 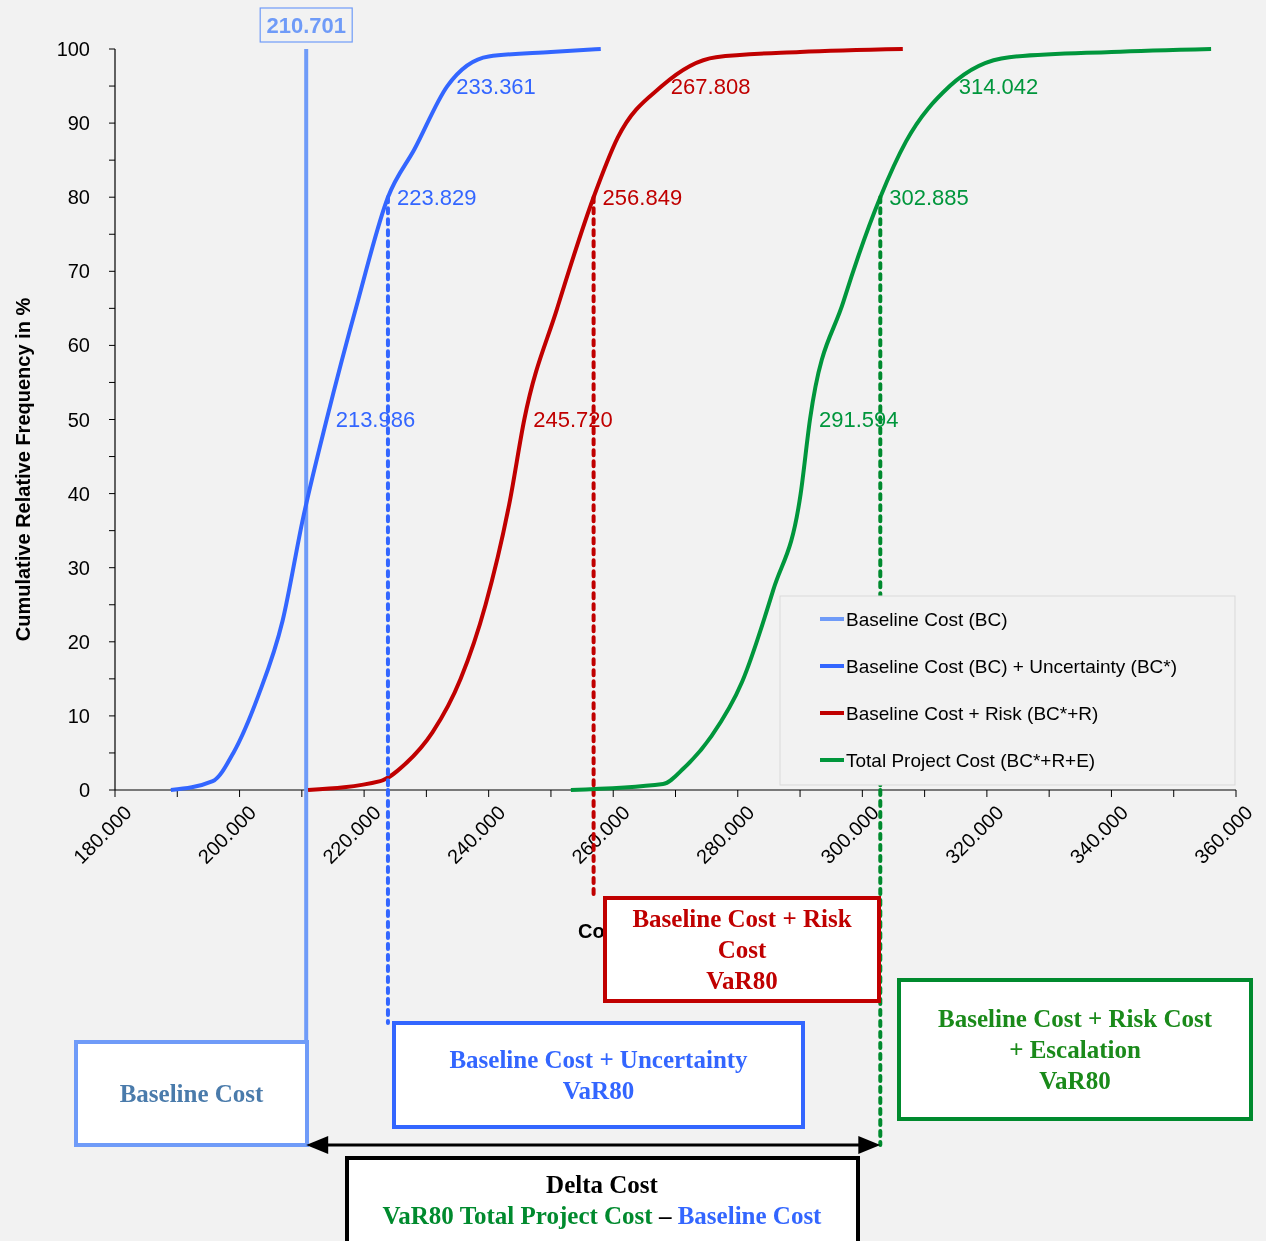 What do you see at coordinates (306, 25) in the screenshot?
I see `annotation: 210.701` at bounding box center [306, 25].